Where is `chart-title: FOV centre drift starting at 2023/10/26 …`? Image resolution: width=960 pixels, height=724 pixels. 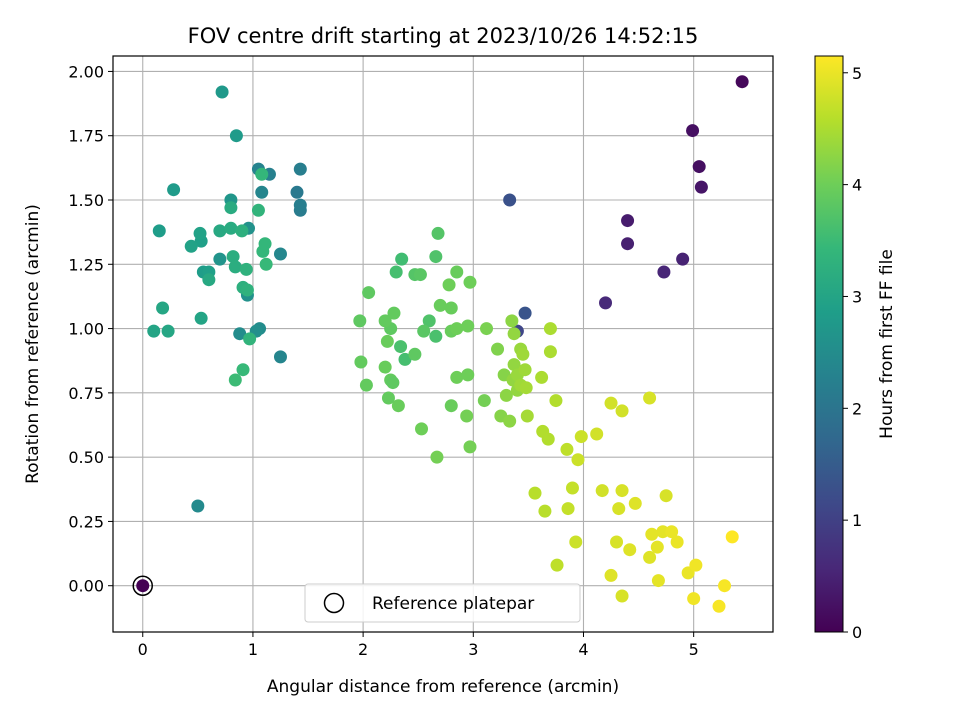 chart-title: FOV centre drift starting at 2023/10/26 … is located at coordinates (443, 36).